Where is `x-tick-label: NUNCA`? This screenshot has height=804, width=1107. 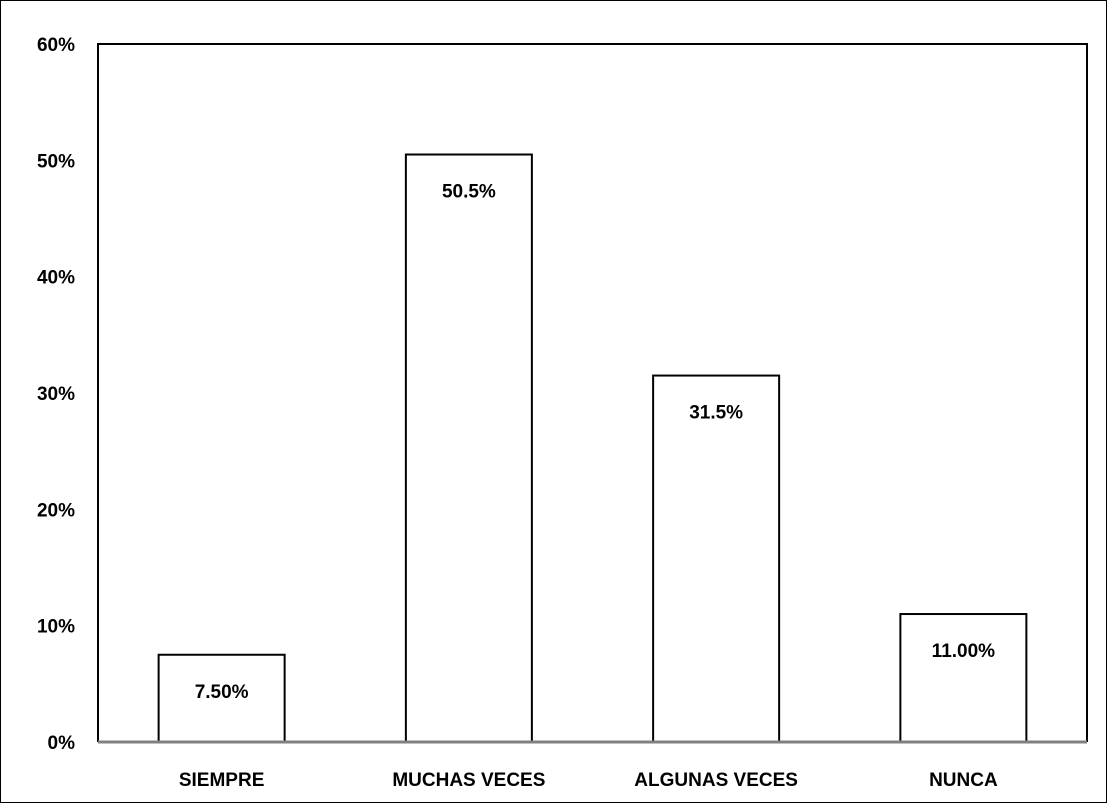
x-tick-label: NUNCA is located at coordinates (963, 780).